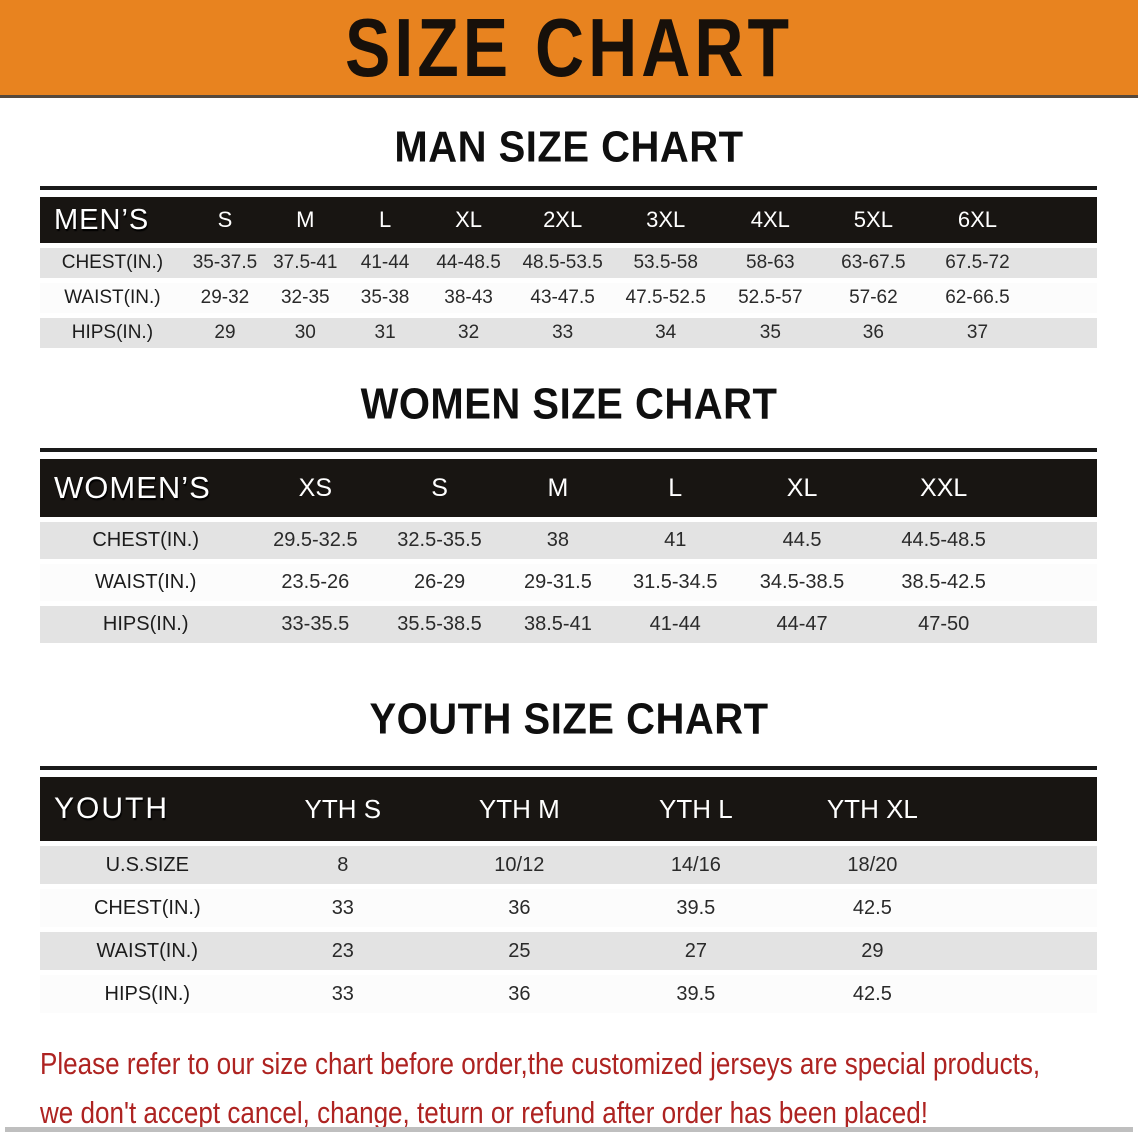 This screenshot has height=1140, width=1138. I want to click on women-header-row: WOMEN’S XS S M L XL XXL, so click(568, 488).